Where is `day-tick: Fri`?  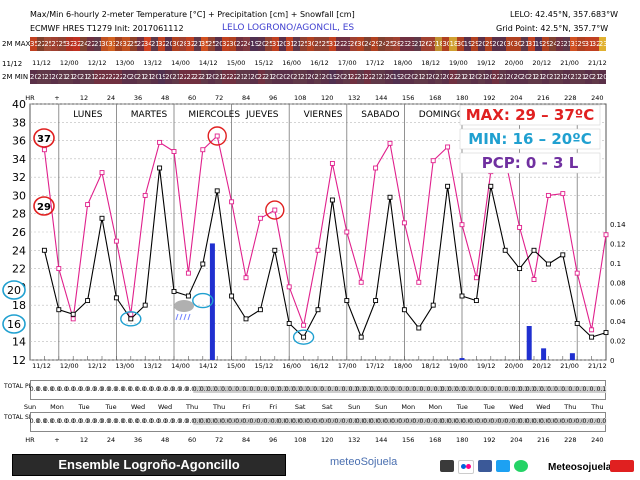 day-tick: Fri is located at coordinates (273, 407).